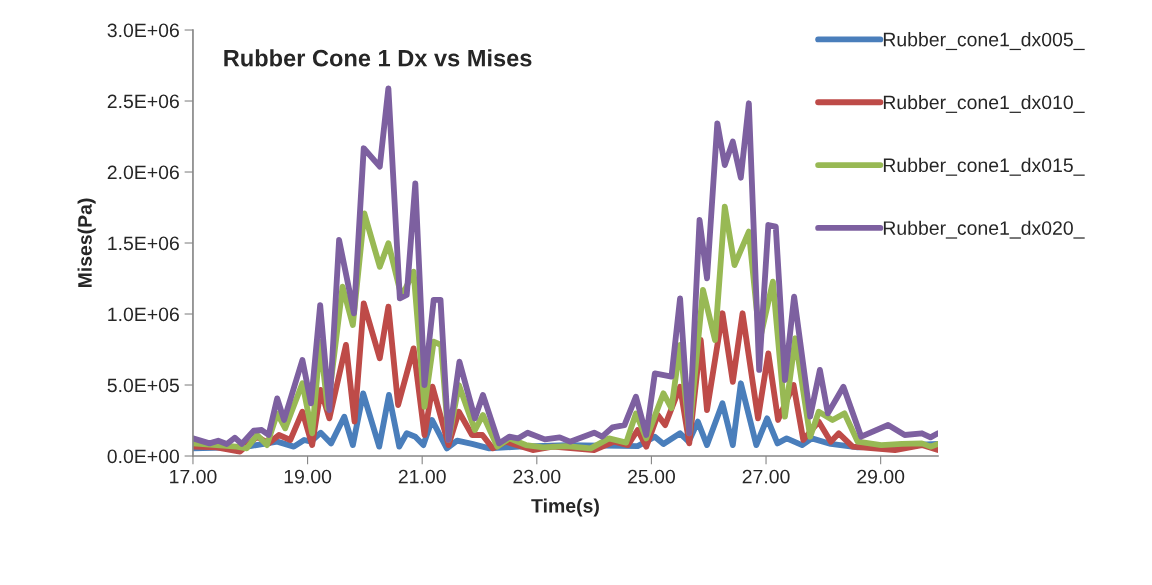  I want to click on y-tick-label: 1.0E+06, so click(143, 314).